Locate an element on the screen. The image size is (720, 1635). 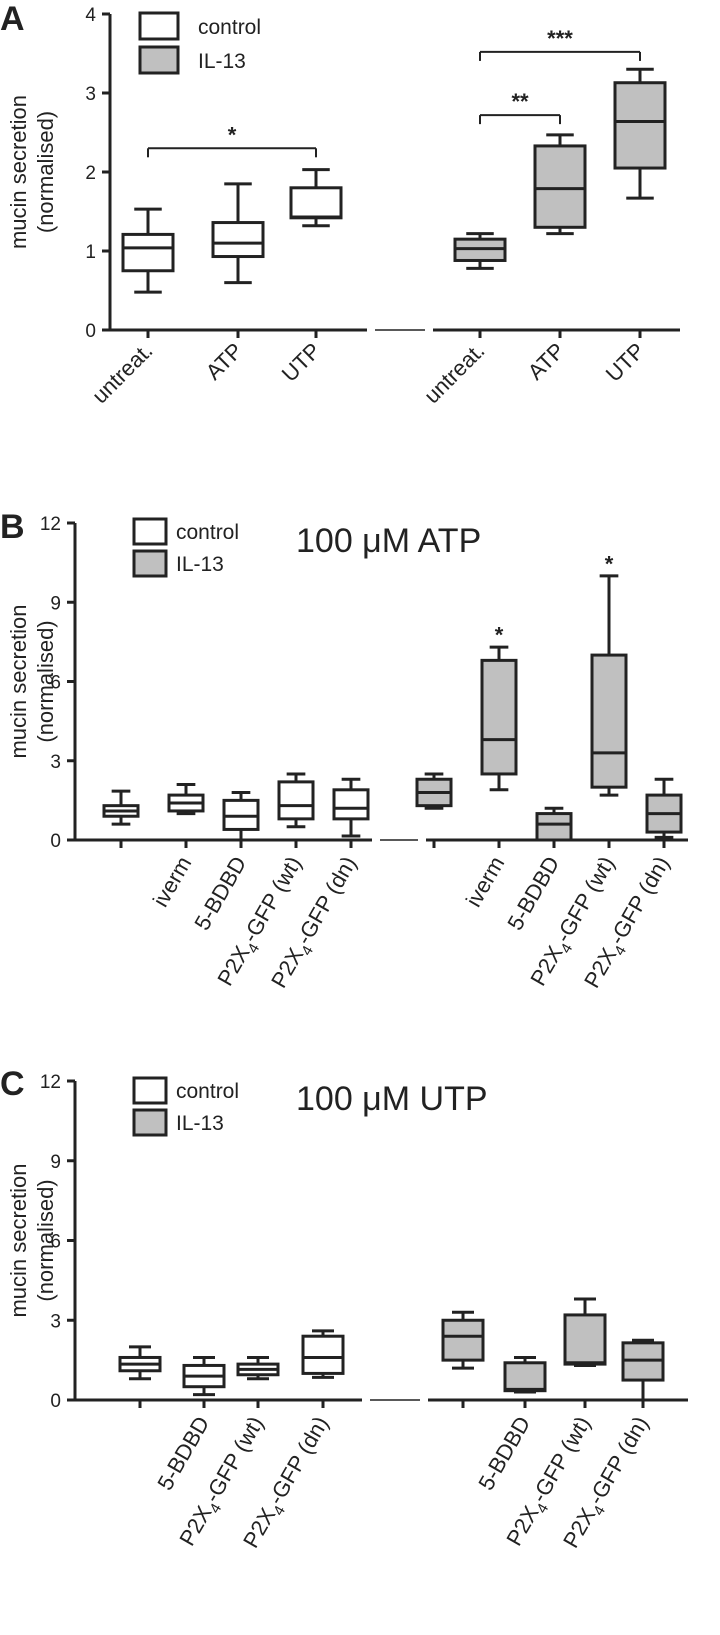
y-tick-label: 2 is located at coordinates (90, 173).